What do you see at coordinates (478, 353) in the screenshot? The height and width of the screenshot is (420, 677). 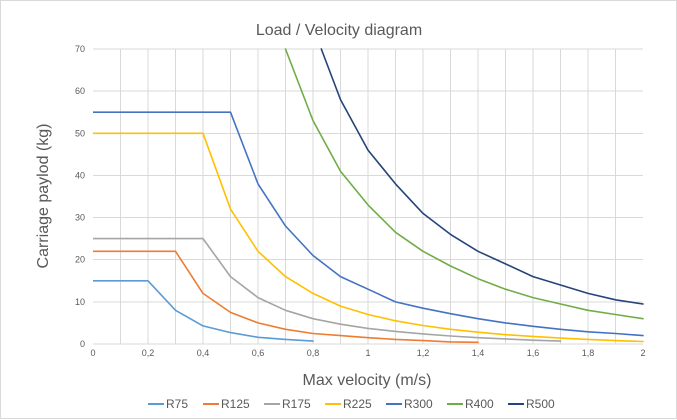 I see `x-tick-label: 1,4` at bounding box center [478, 353].